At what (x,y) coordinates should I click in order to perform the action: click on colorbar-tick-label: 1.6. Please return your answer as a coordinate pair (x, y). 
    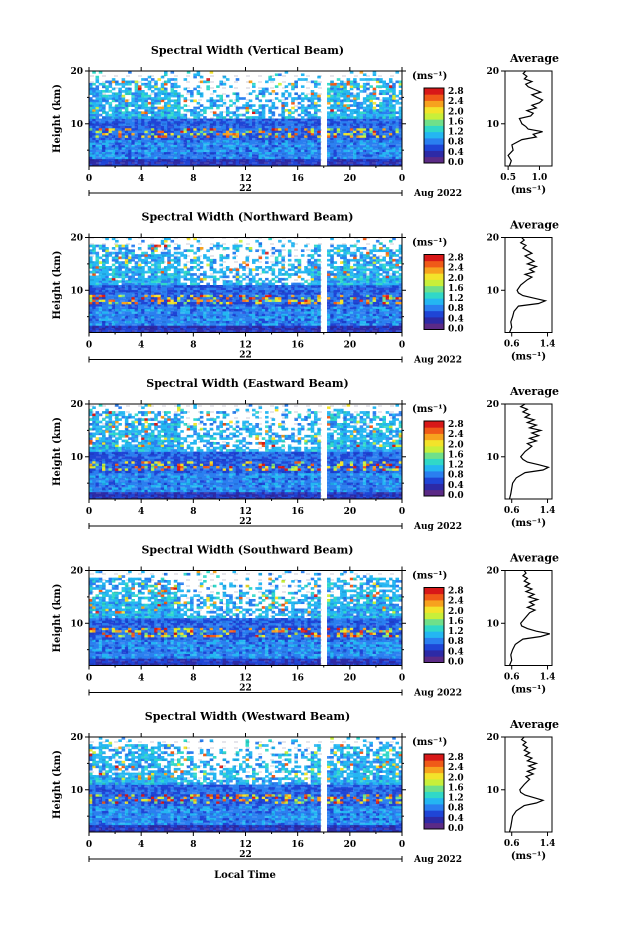
    Looking at the image, I should click on (456, 122).